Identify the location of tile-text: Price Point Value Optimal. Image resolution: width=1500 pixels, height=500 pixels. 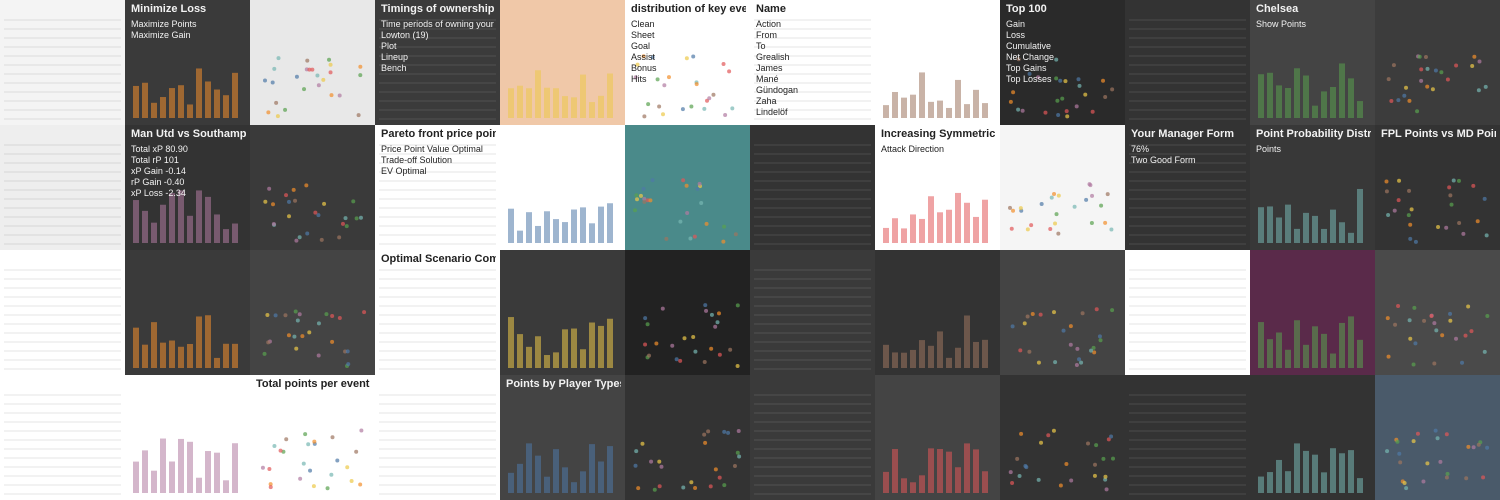
(432, 149).